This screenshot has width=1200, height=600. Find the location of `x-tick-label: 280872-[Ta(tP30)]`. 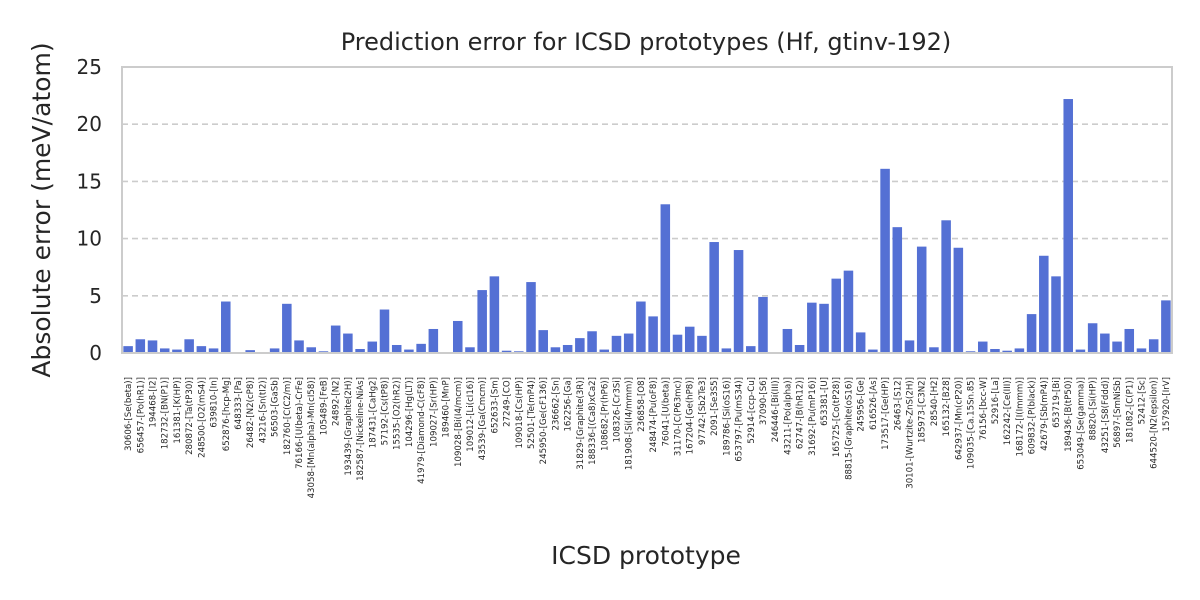

x-tick-label: 280872-[Ta(tP30)] is located at coordinates (190, 416).